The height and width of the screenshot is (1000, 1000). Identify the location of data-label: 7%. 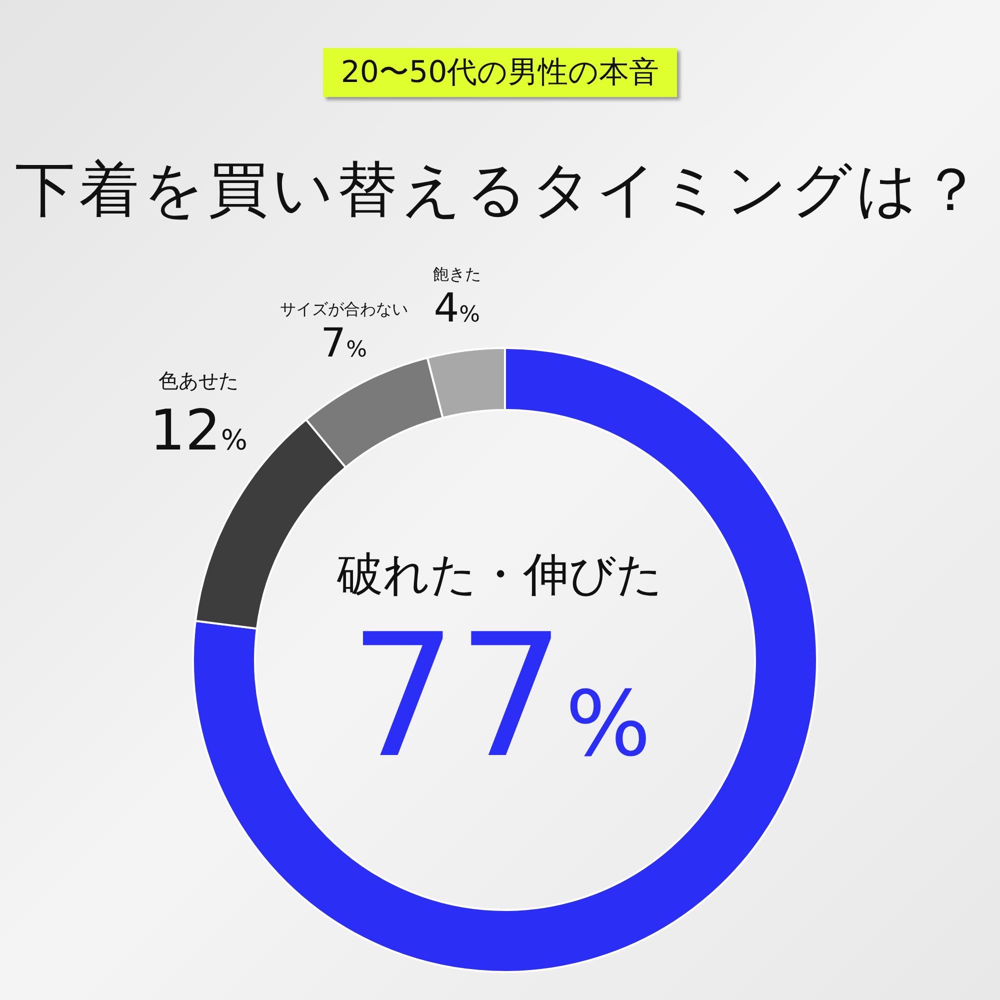
(344, 343).